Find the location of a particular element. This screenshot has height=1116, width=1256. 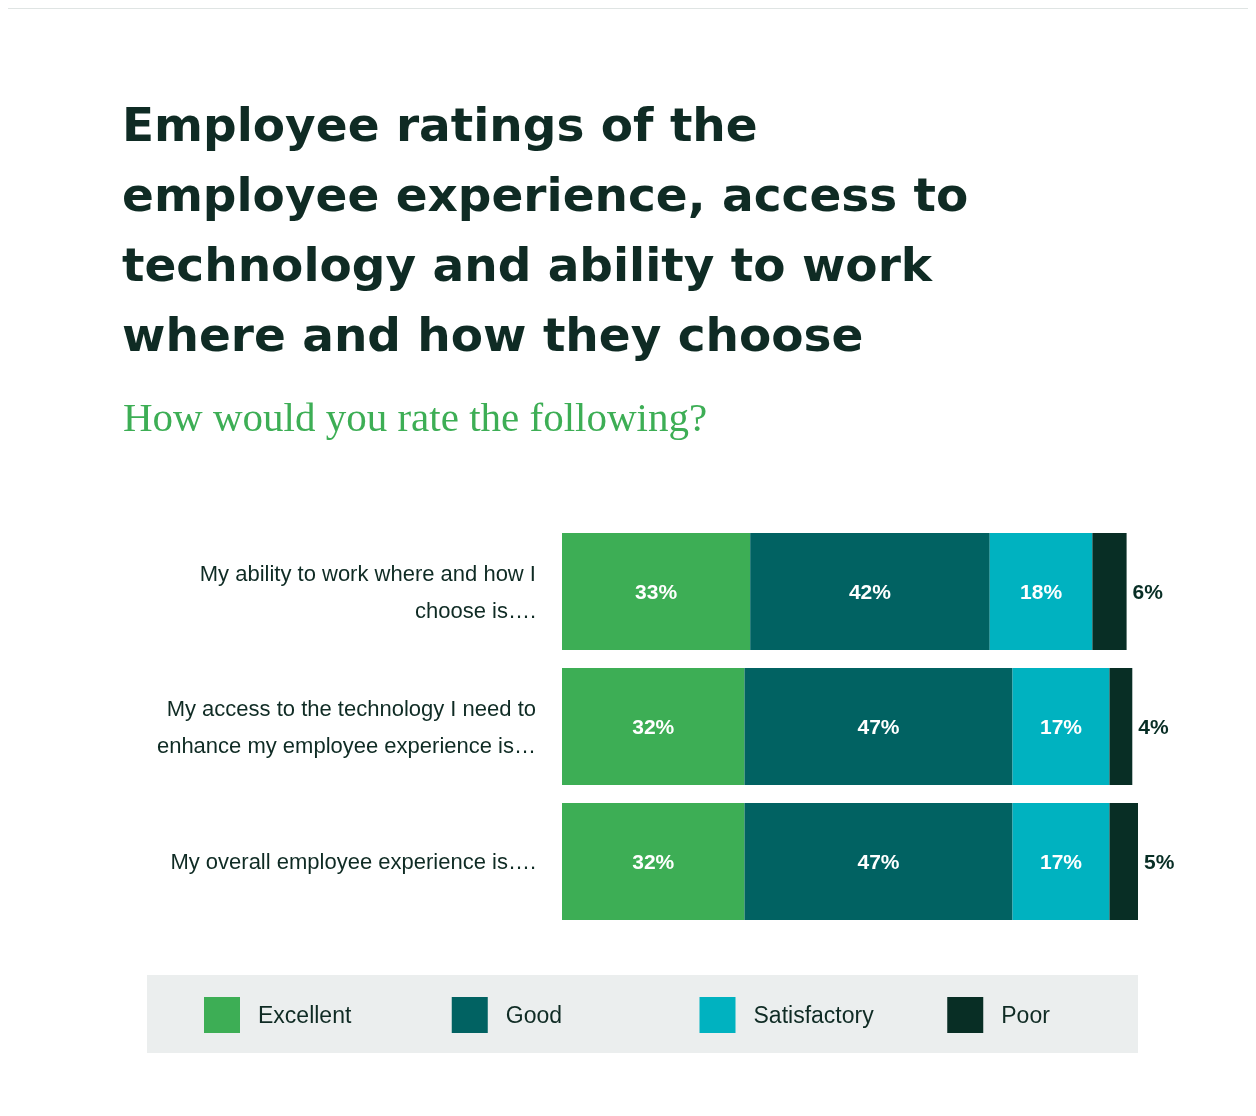

data-label: 6% is located at coordinates (1148, 591).